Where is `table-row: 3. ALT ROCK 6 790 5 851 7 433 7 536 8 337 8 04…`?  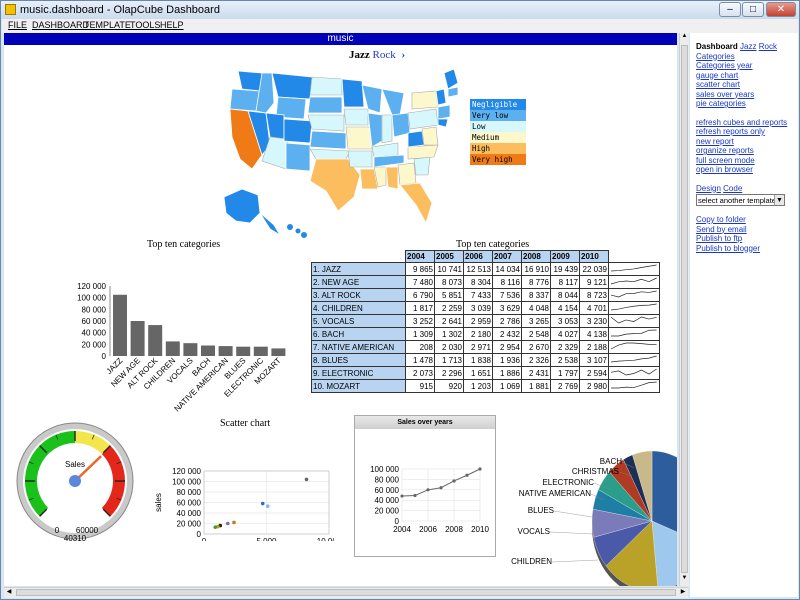 table-row: 3. ALT ROCK 6 790 5 851 7 433 7 536 8 337 8 04… is located at coordinates (485, 295).